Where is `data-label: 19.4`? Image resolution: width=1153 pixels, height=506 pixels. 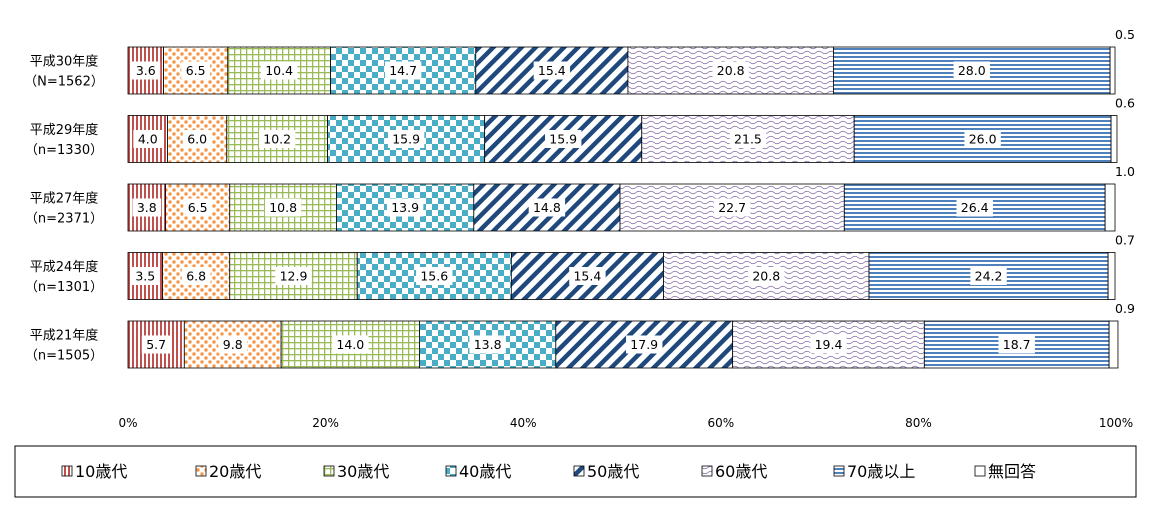 data-label: 19.4 is located at coordinates (829, 344).